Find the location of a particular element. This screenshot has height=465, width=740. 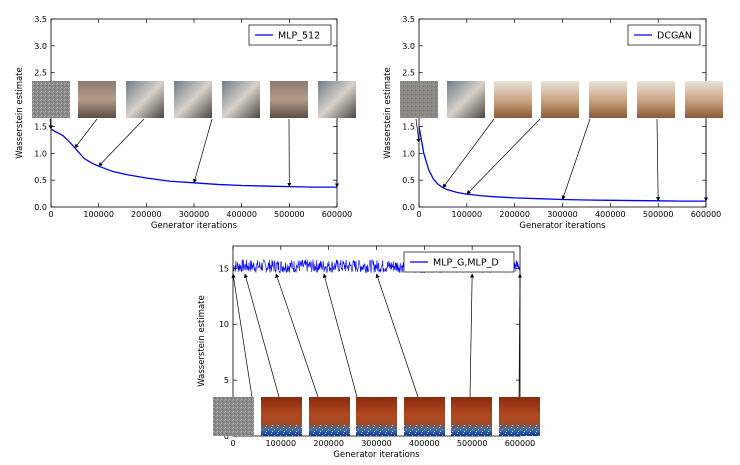

legend-label: DCGAN is located at coordinates (674, 36).